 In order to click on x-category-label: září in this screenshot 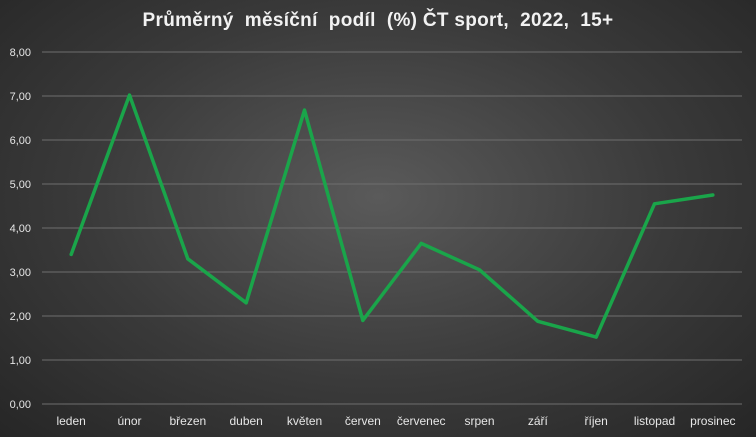, I will do `click(538, 421)`.